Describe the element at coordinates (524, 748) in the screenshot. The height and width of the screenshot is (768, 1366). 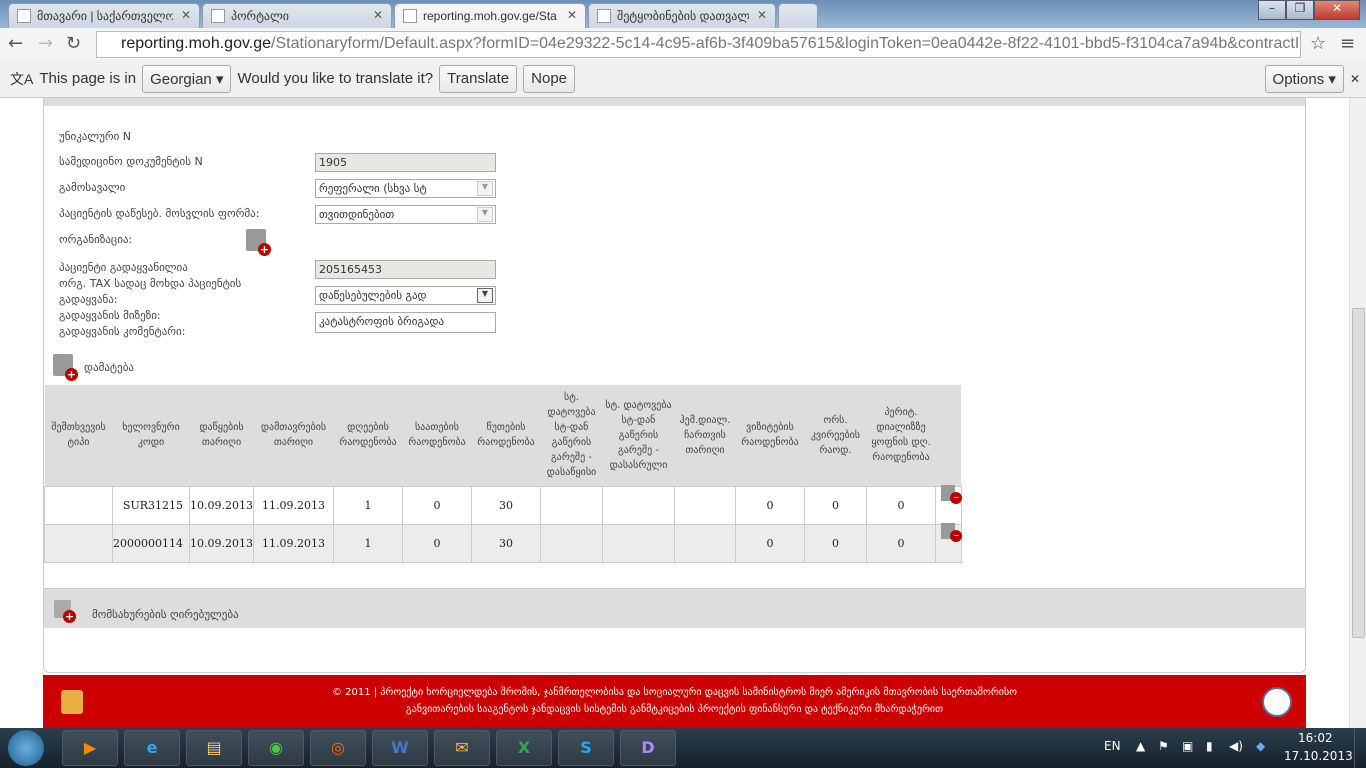
I see `excel-icon: X` at that location.